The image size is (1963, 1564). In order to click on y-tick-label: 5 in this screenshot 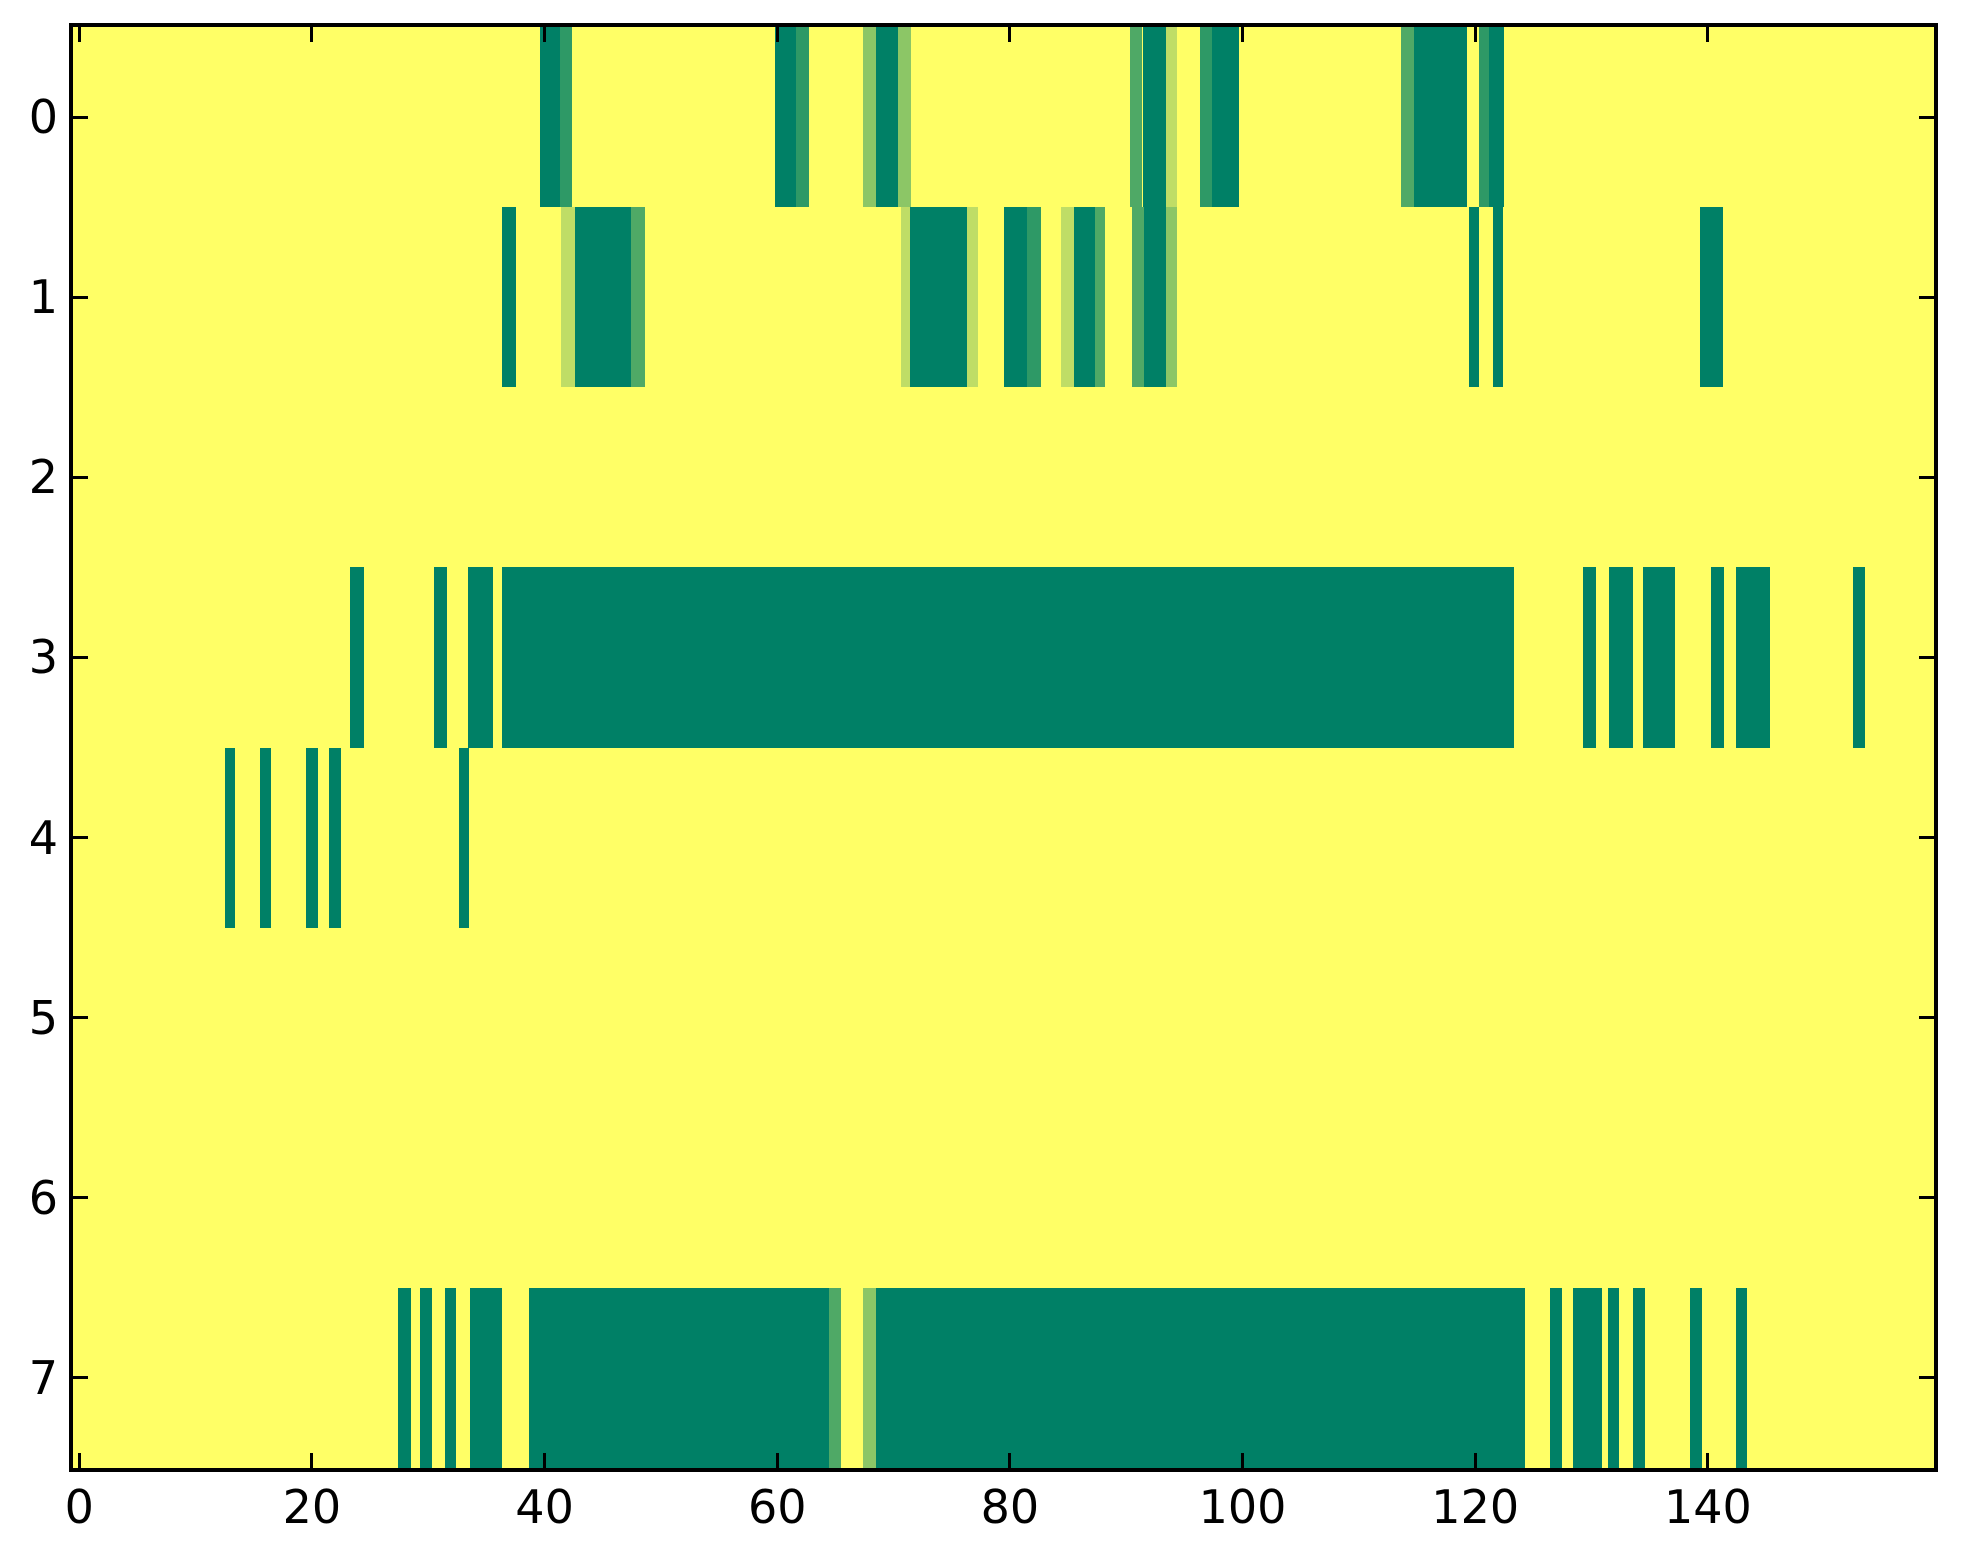, I will do `click(43, 1017)`.